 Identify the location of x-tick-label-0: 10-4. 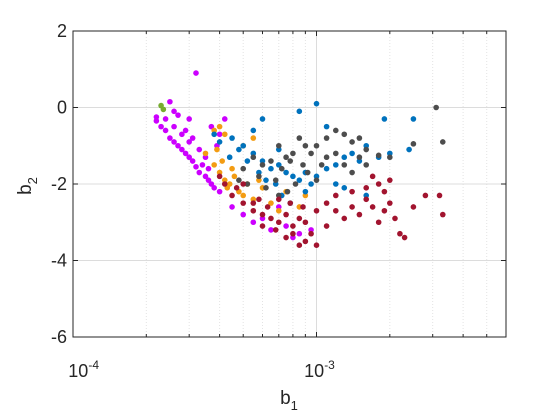
(83, 369).